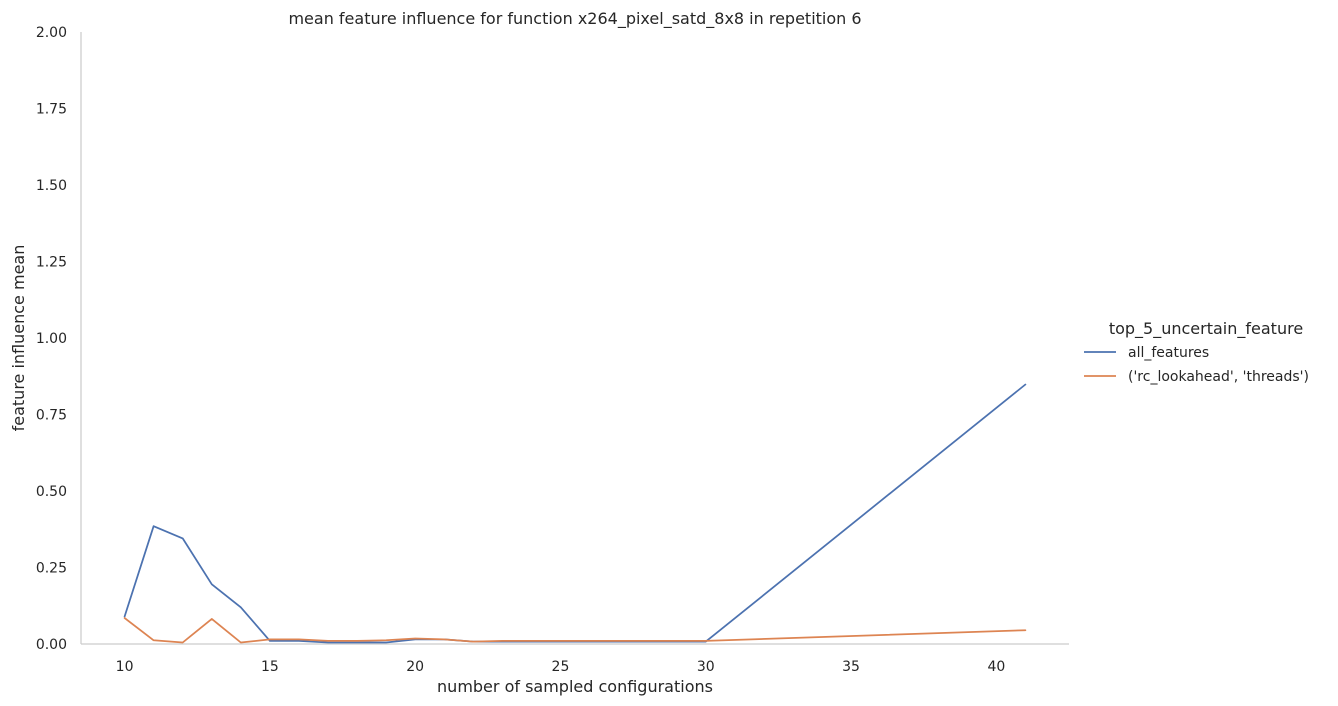 Image resolution: width=1338 pixels, height=706 pixels. Describe the element at coordinates (1206, 329) in the screenshot. I see `legend-title: top_5_uncertain_feature` at that location.